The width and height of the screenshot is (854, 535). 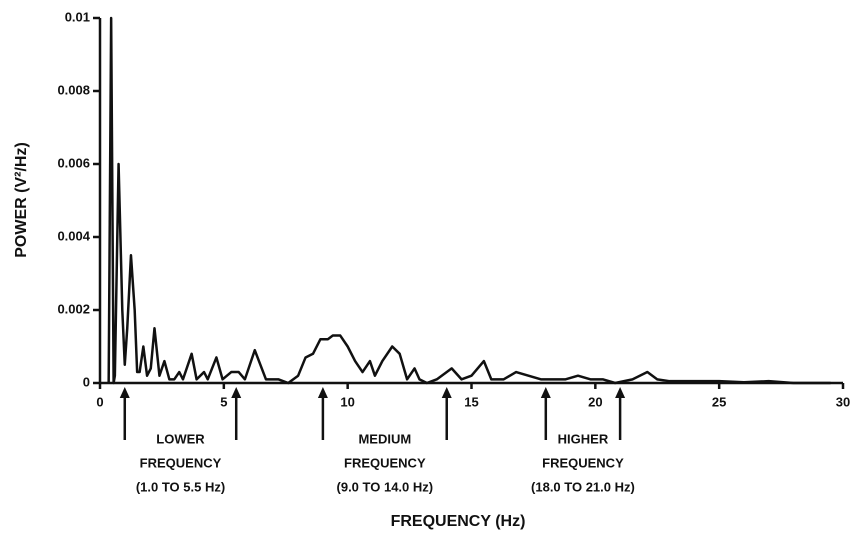 I want to click on annotation-text: (1.0 TO 5.5 Hz), so click(x=180, y=486).